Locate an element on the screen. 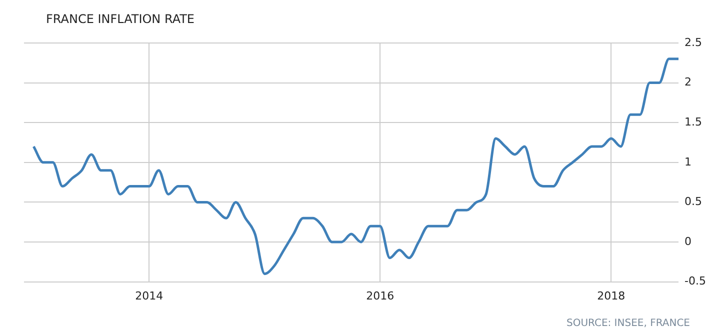 This screenshot has height=335, width=720. y-tick-label: -0.5 is located at coordinates (695, 281).